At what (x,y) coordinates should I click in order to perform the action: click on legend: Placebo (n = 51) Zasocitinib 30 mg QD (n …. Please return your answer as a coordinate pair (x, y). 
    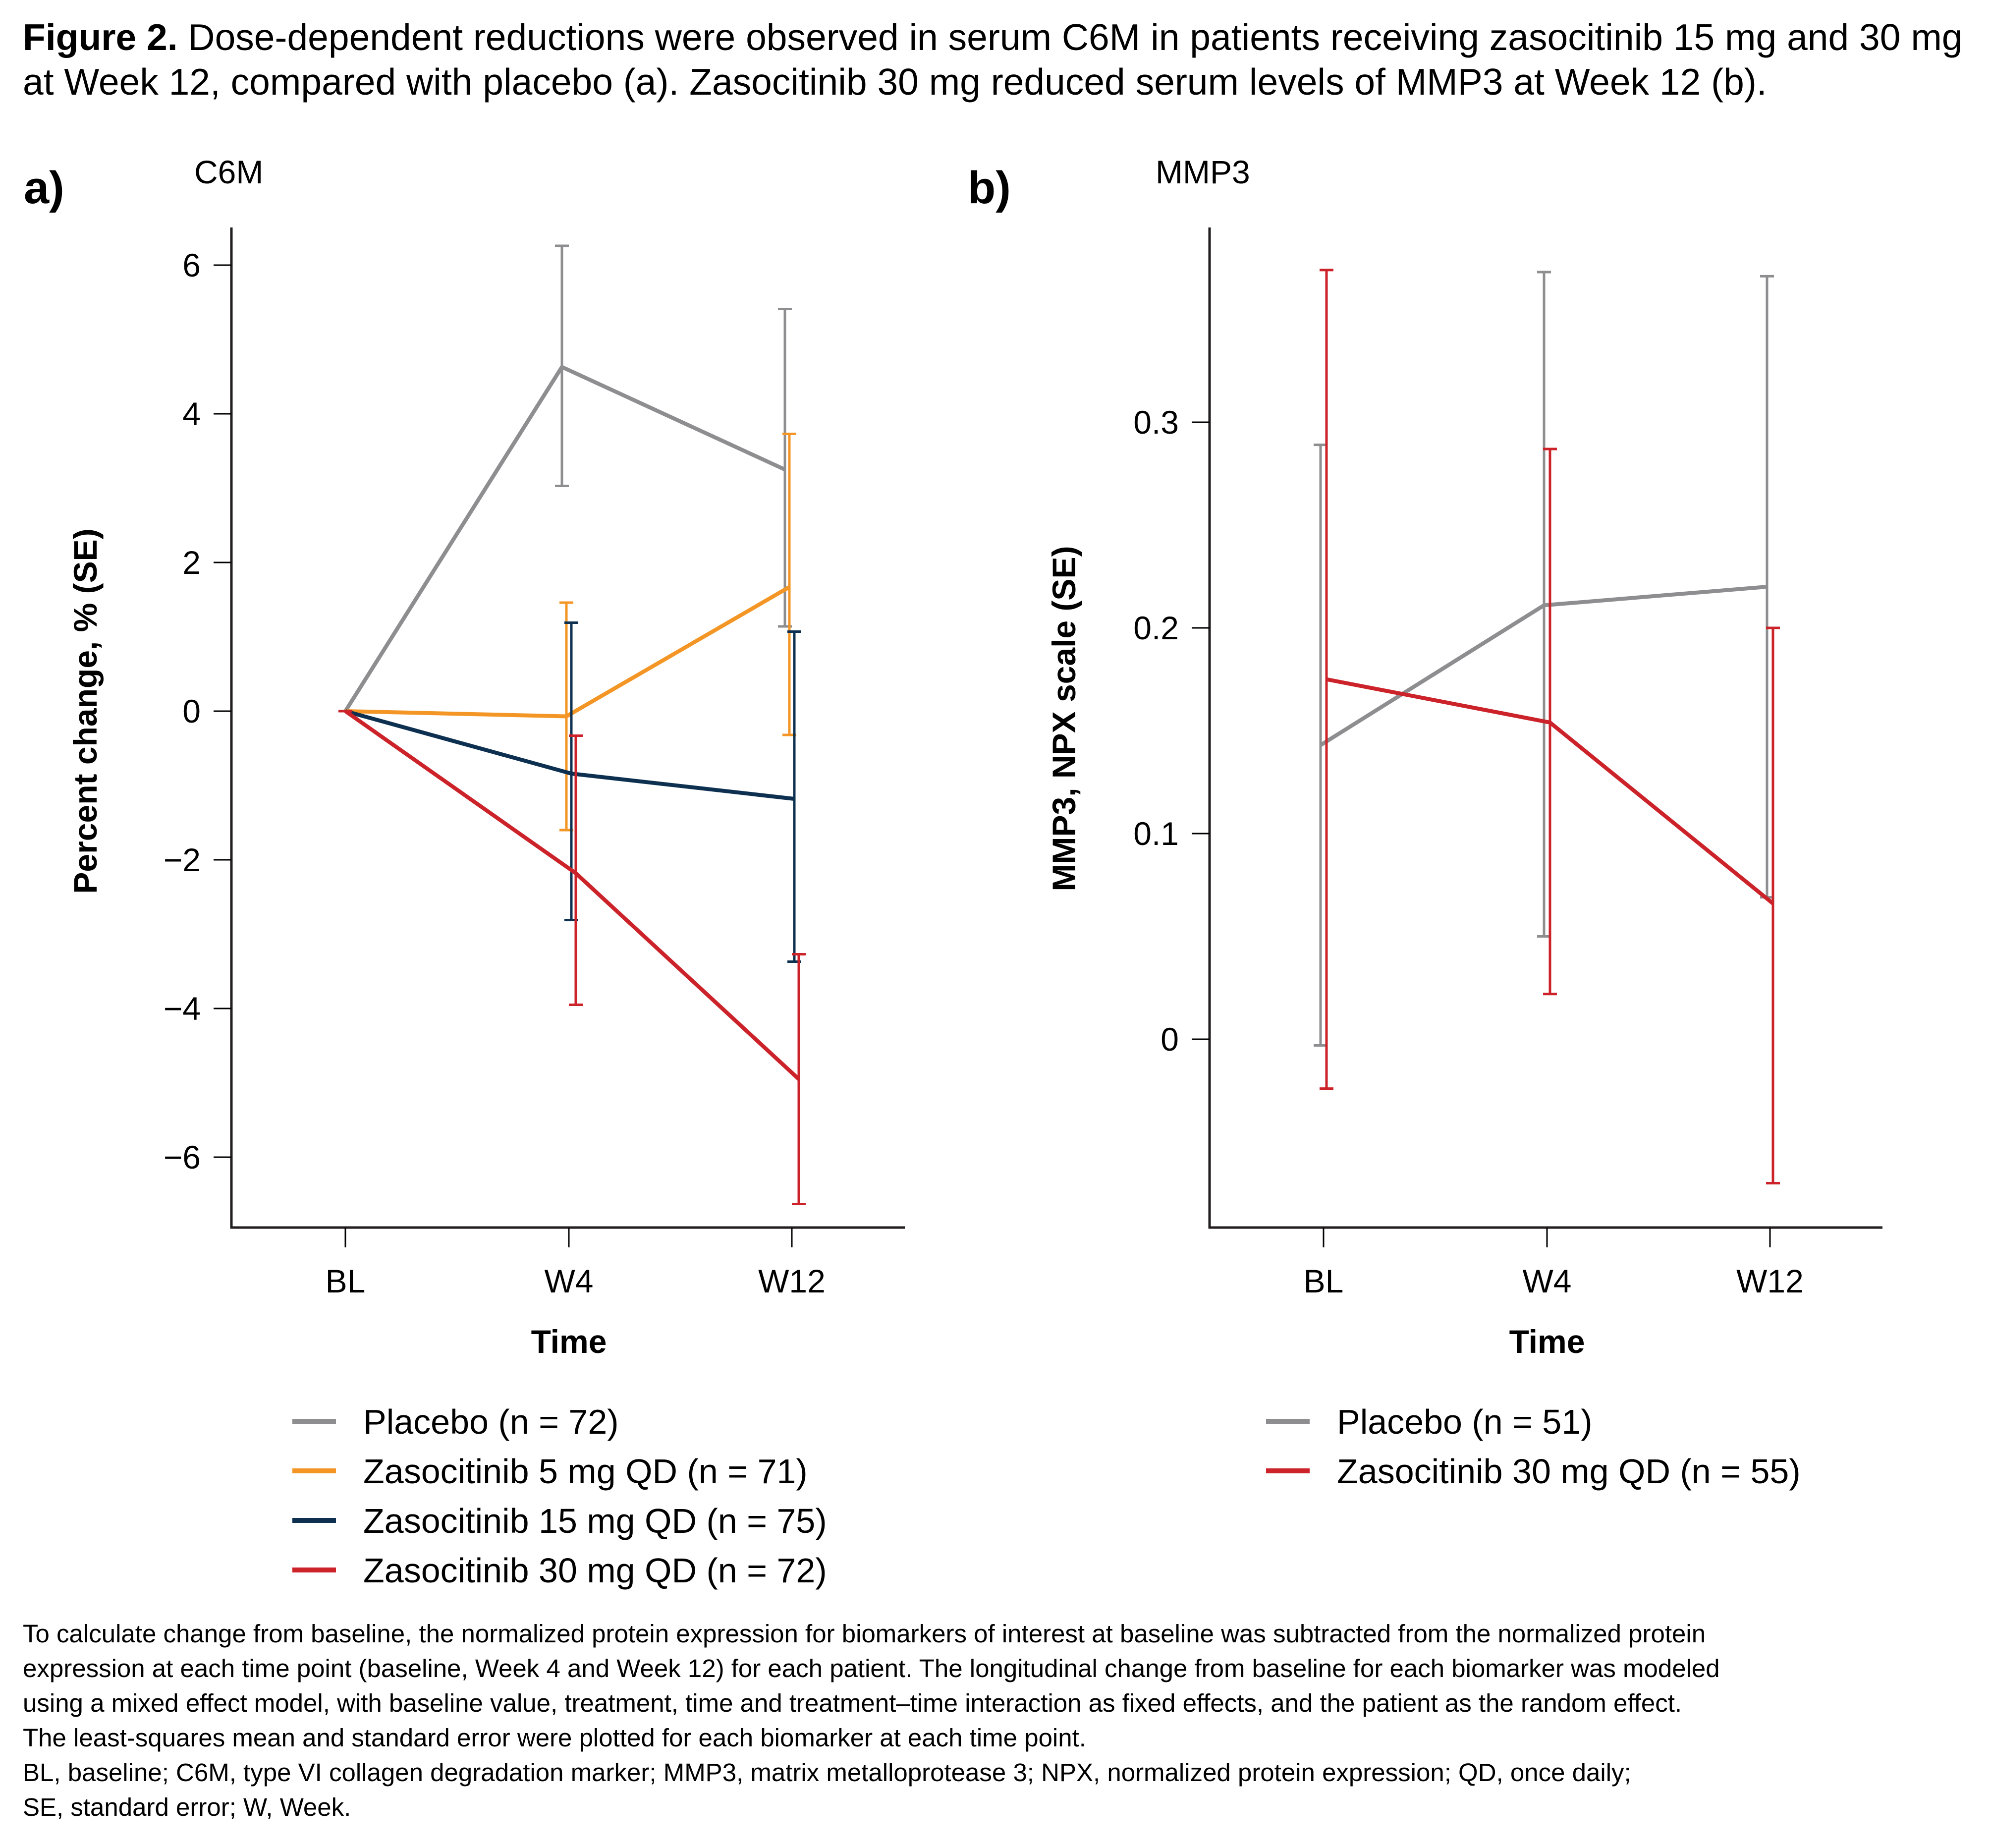
    Looking at the image, I should click on (1533, 1446).